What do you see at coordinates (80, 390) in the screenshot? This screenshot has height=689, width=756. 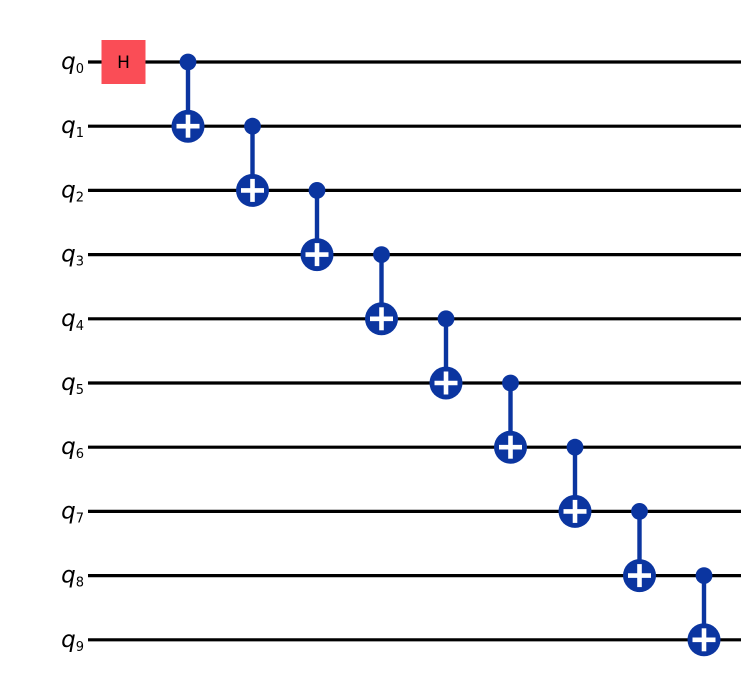 I see `qubit-label-subscript: 5` at bounding box center [80, 390].